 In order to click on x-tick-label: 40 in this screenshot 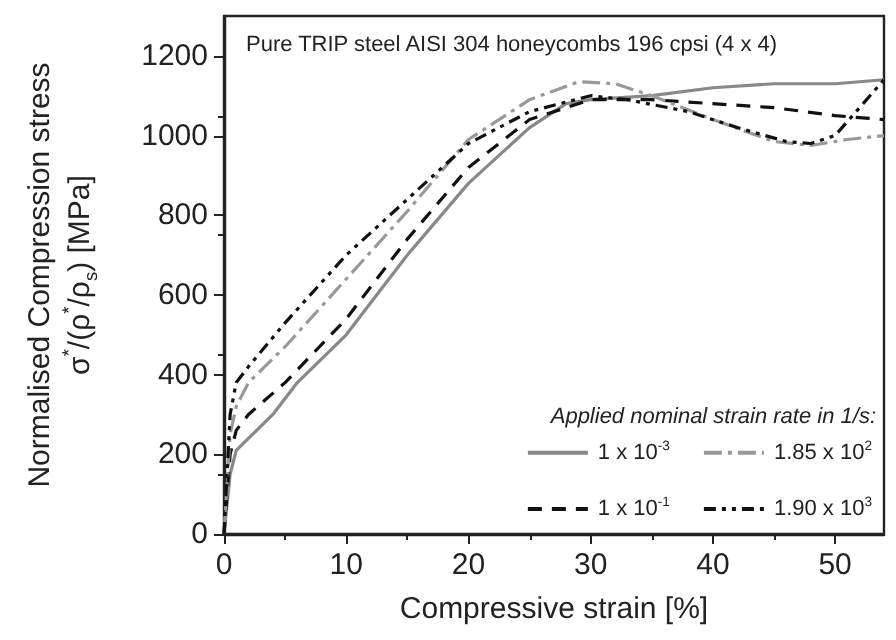, I will do `click(713, 565)`.